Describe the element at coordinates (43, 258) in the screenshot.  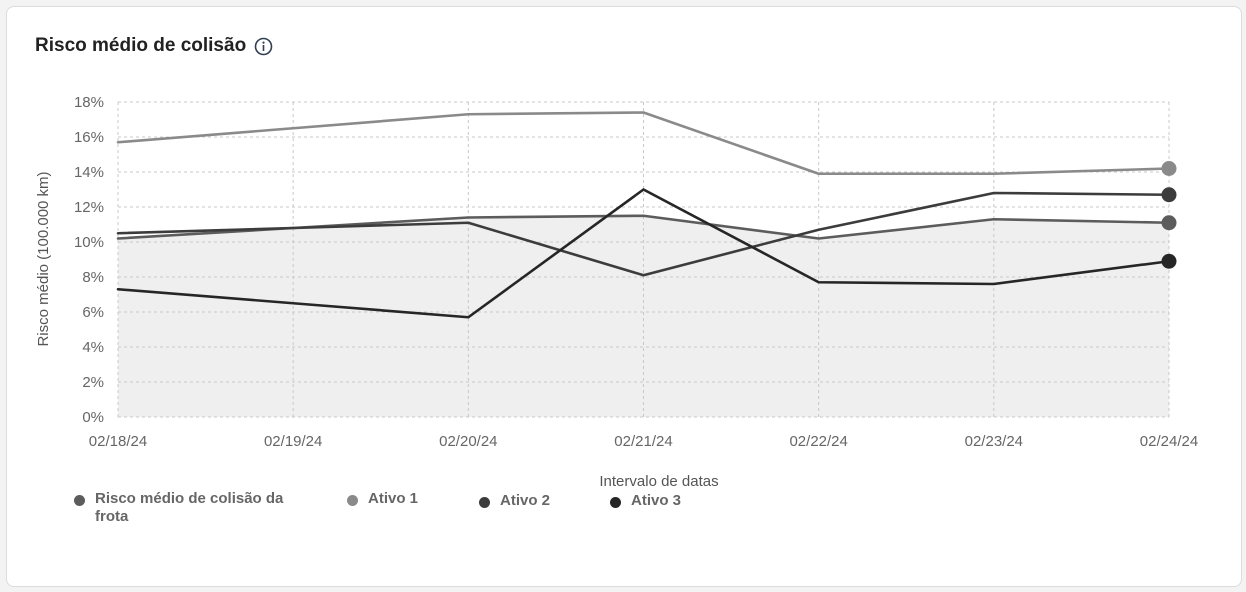
I see `y-axis-title: Risco médio (100.000 km)` at that location.